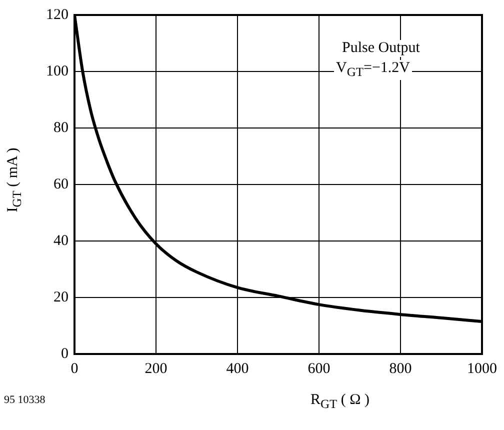  Describe the element at coordinates (237, 368) in the screenshot. I see `x-tick-label: 400` at that location.